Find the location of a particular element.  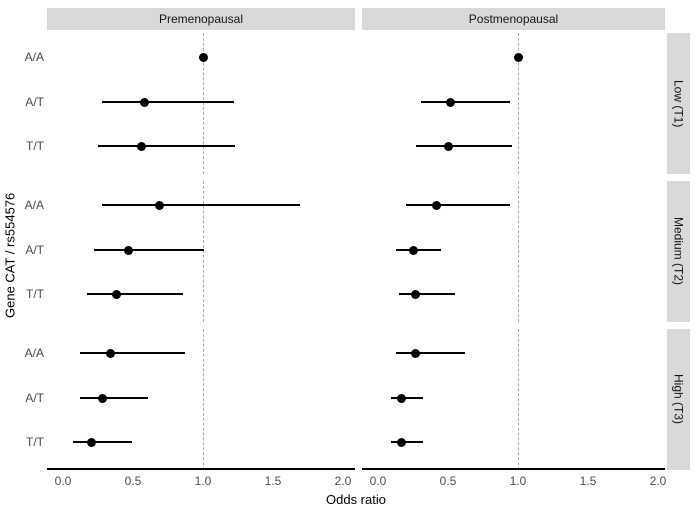

row-strip-low-t1-label: Low (T1) is located at coordinates (678, 103).